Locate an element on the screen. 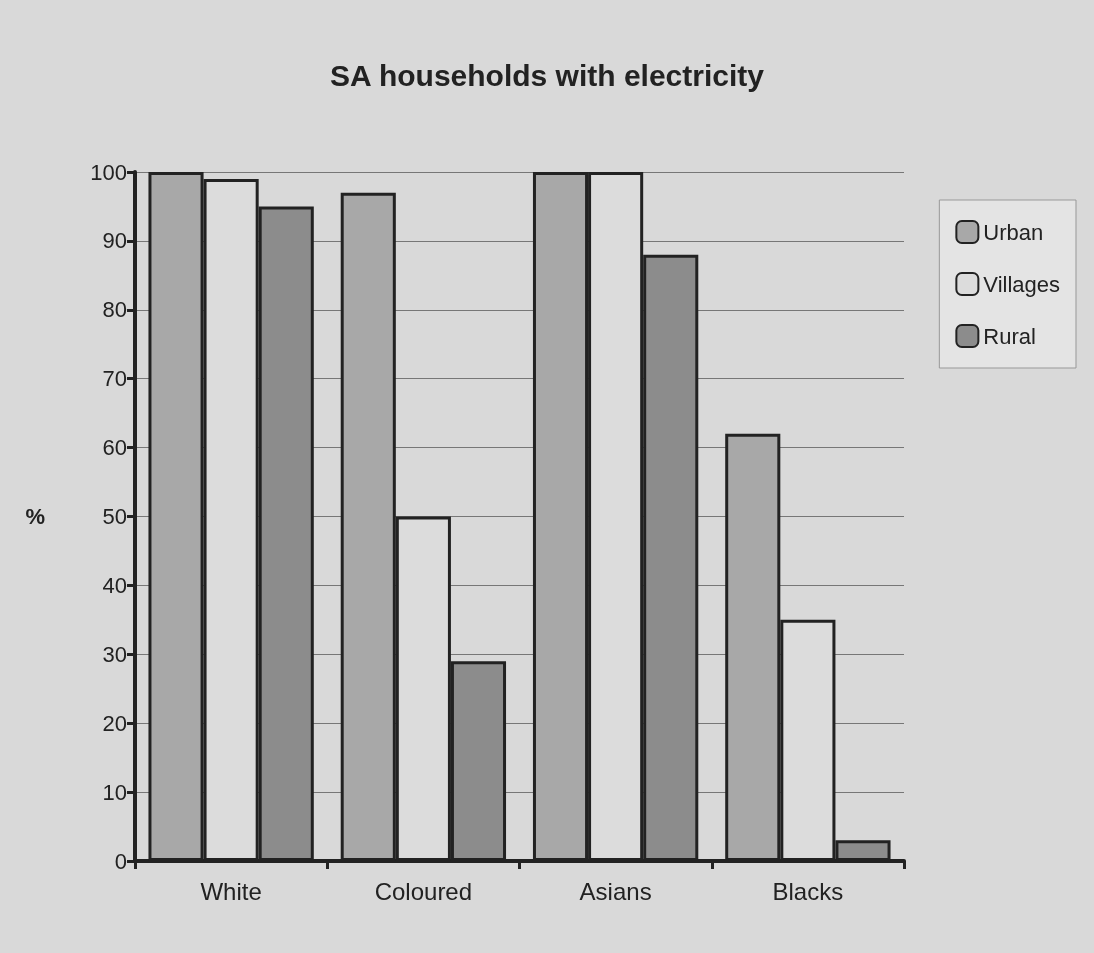 This screenshot has width=1094, height=953. y-tick-label: 80 is located at coordinates (114, 310).